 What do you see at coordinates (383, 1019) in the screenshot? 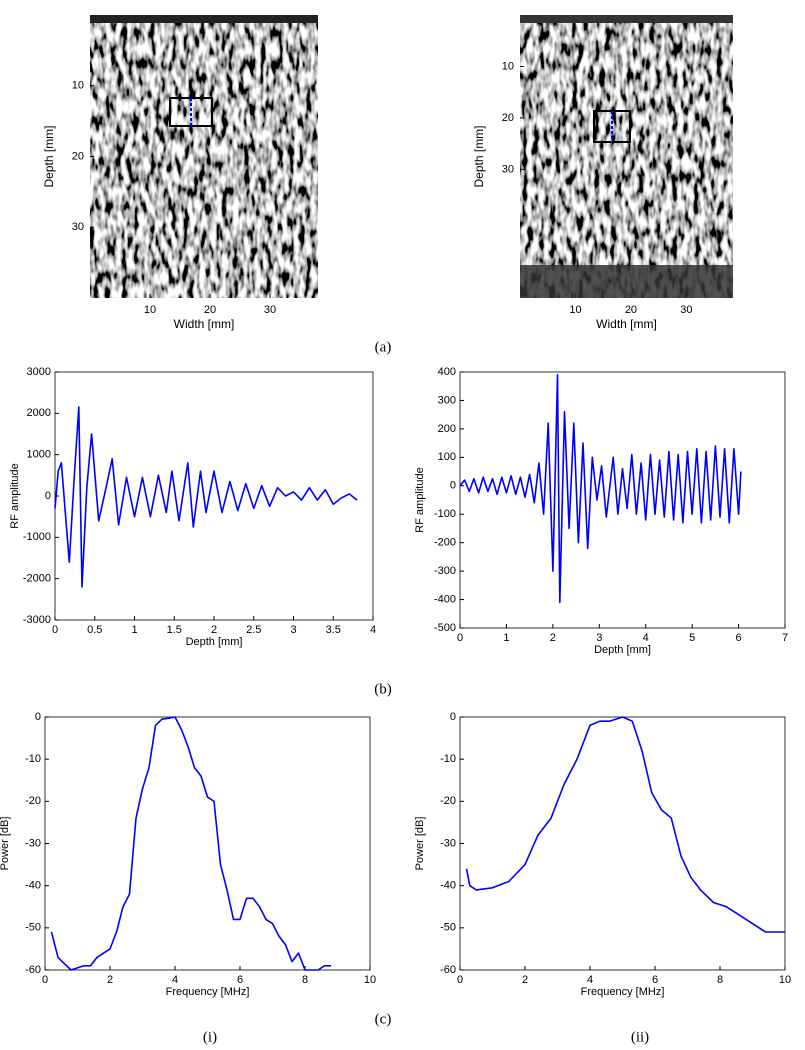
I see `panel-label: (c)` at bounding box center [383, 1019].